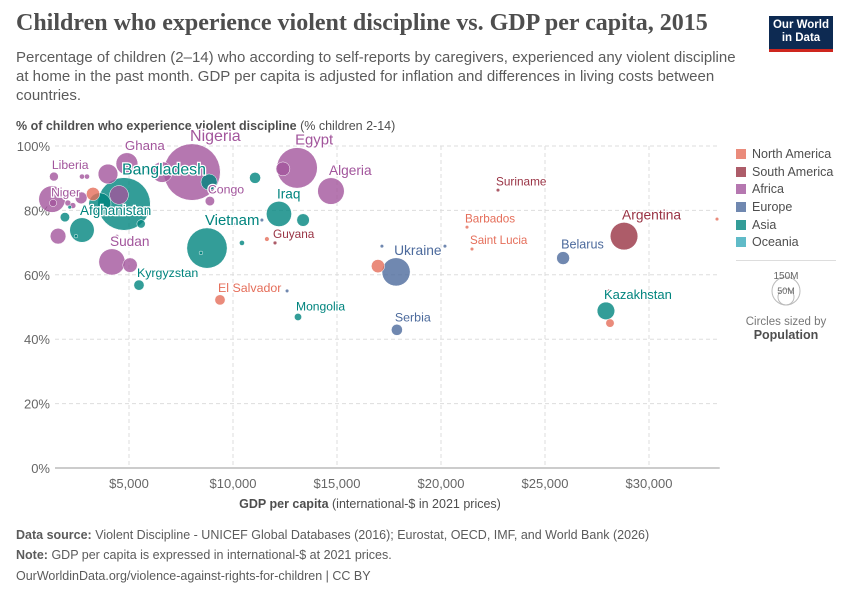 This screenshot has height=600, width=850. I want to click on point-label: Belarus, so click(582, 245).